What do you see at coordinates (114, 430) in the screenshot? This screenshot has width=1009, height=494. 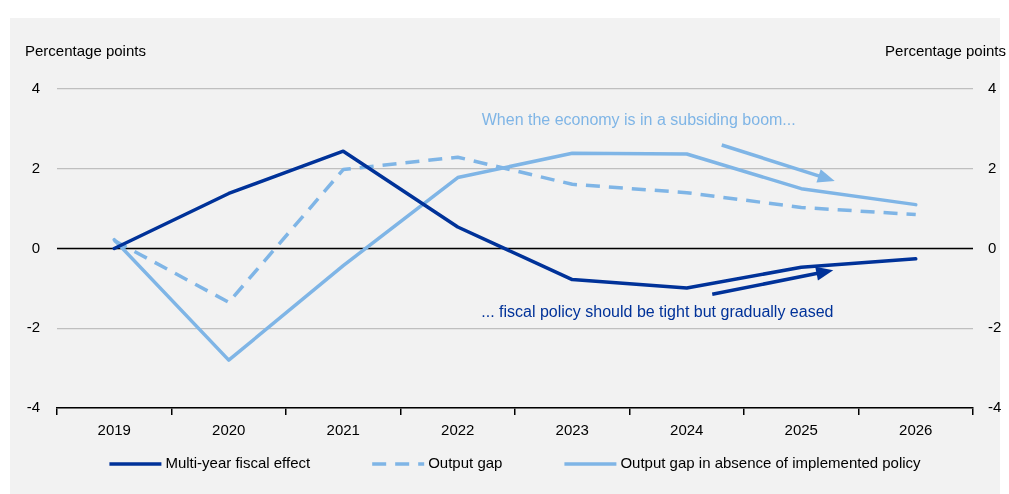 I see `x-tick-label: 2019` at bounding box center [114, 430].